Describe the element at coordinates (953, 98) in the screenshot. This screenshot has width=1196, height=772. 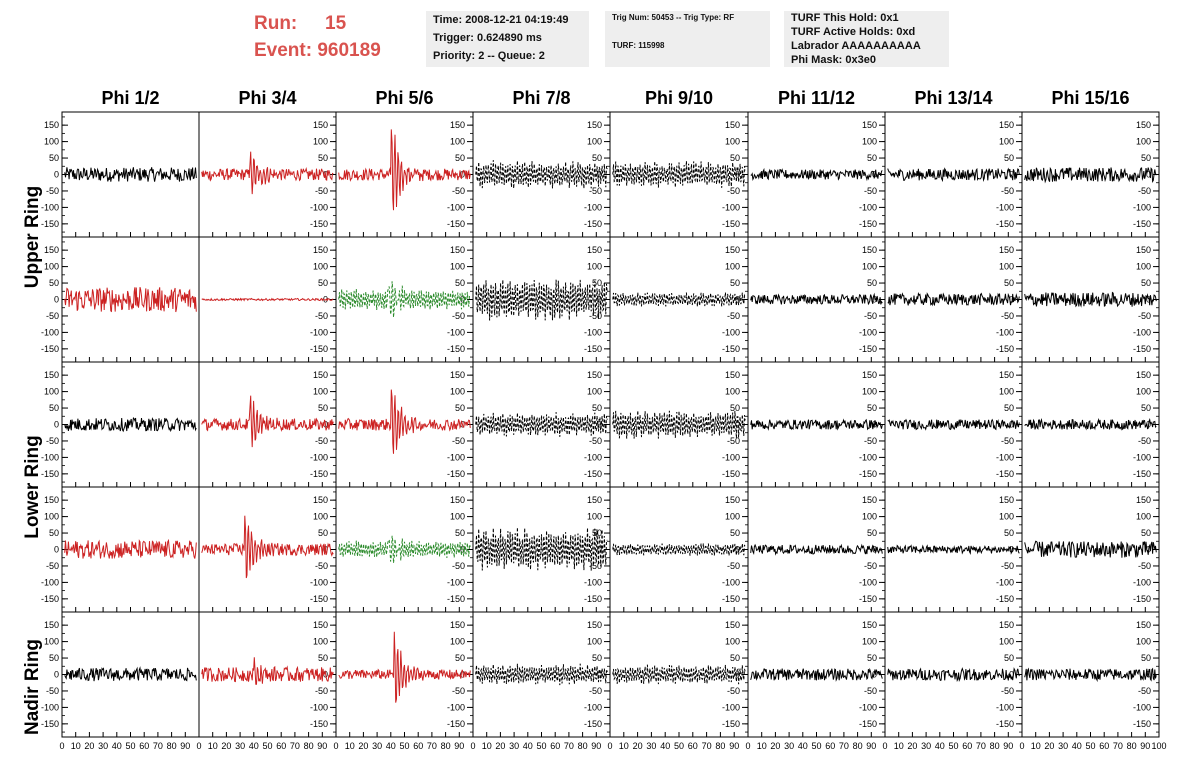
I see `column-title: Phi 13/14` at that location.